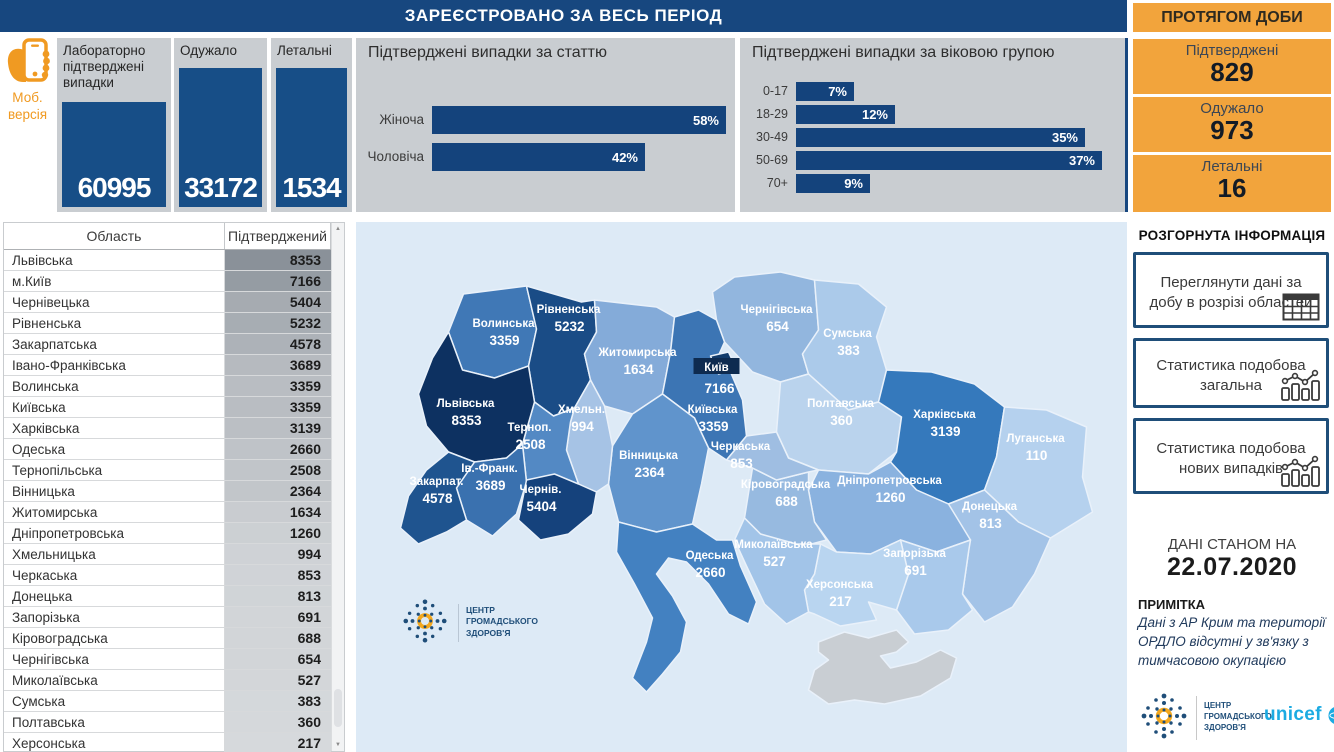 The image size is (1334, 752). I want to click on table-row: Миколаївська 527, so click(174, 680).